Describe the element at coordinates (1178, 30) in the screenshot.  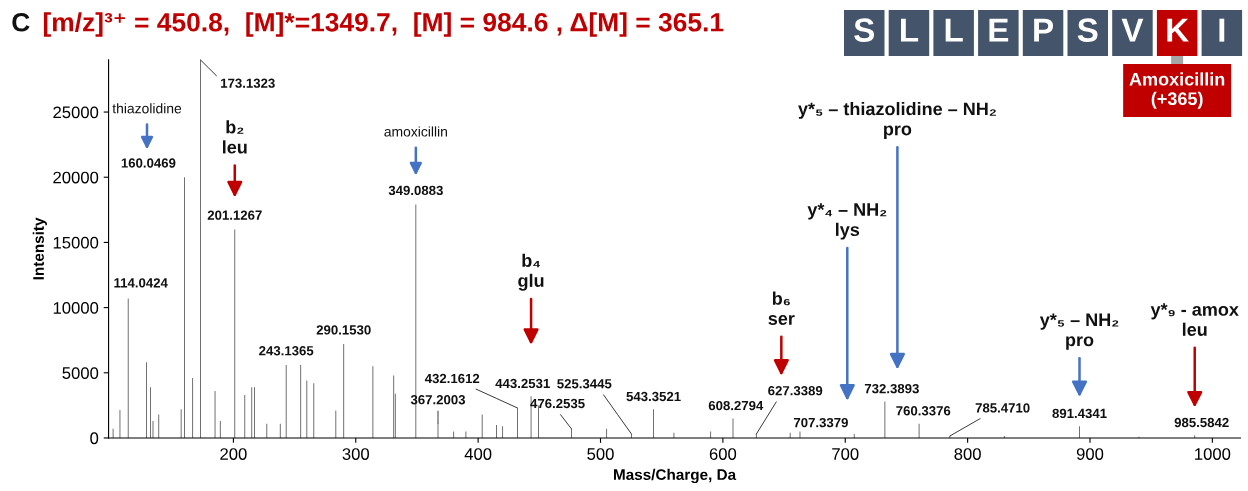
I see `text: K` at that location.